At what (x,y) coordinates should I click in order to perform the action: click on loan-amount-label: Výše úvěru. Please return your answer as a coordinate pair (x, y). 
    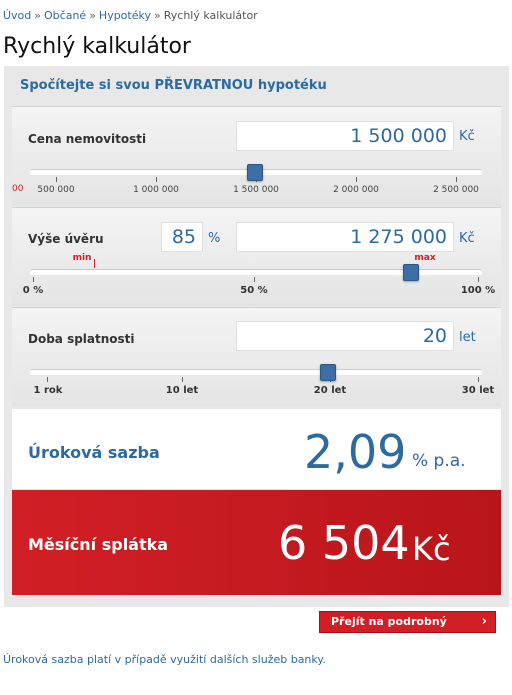
    Looking at the image, I should click on (66, 239).